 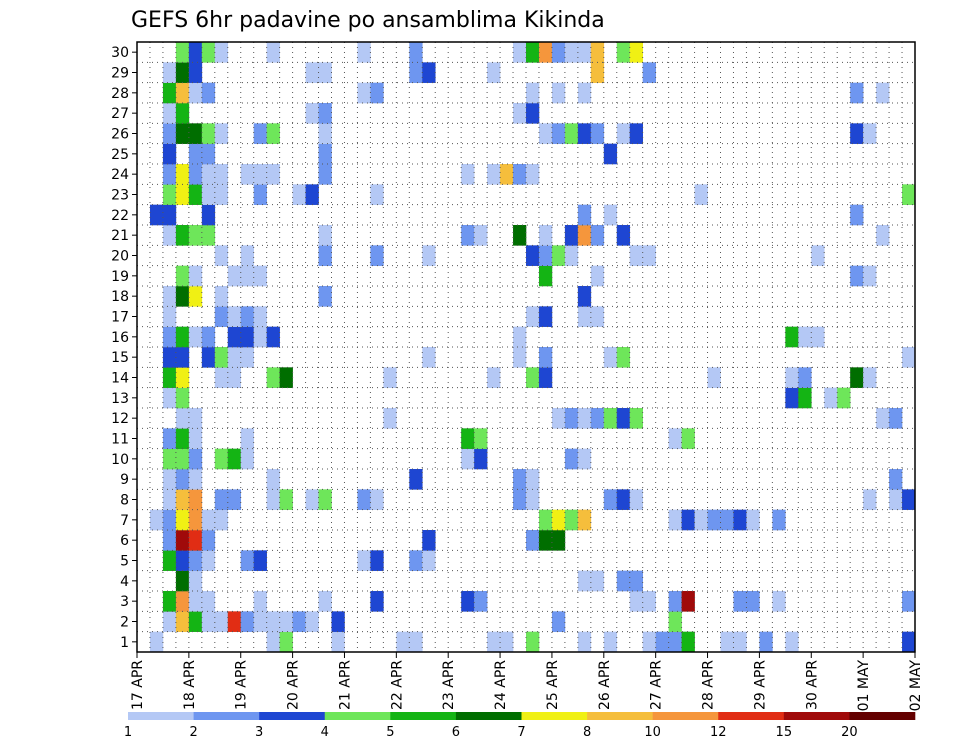 What do you see at coordinates (120, 216) in the screenshot?
I see `y-tick-label: 22` at bounding box center [120, 216].